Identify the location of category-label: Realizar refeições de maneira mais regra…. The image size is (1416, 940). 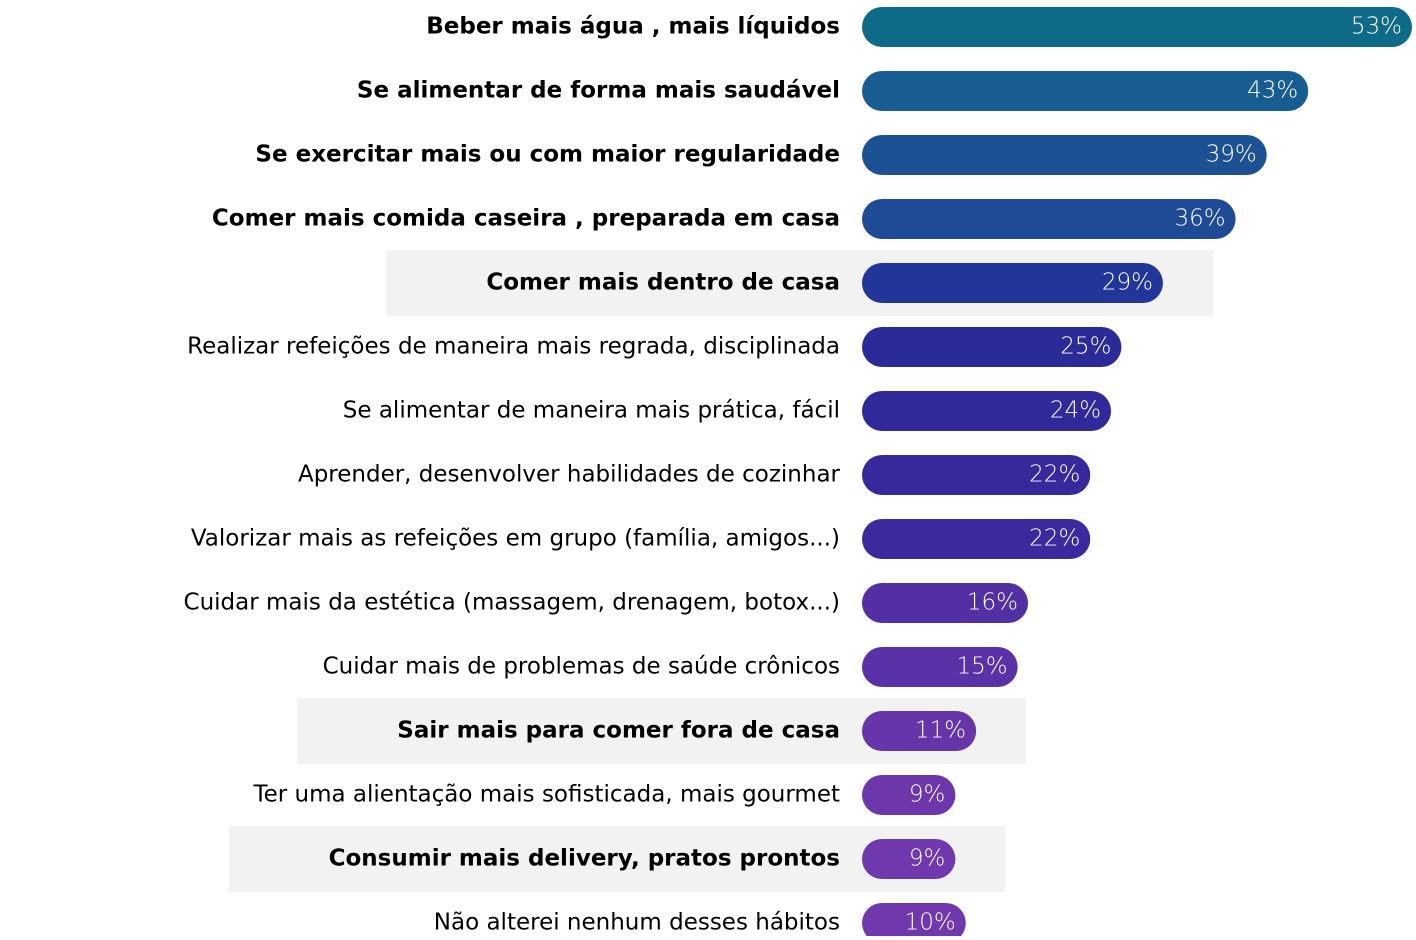
(513, 347).